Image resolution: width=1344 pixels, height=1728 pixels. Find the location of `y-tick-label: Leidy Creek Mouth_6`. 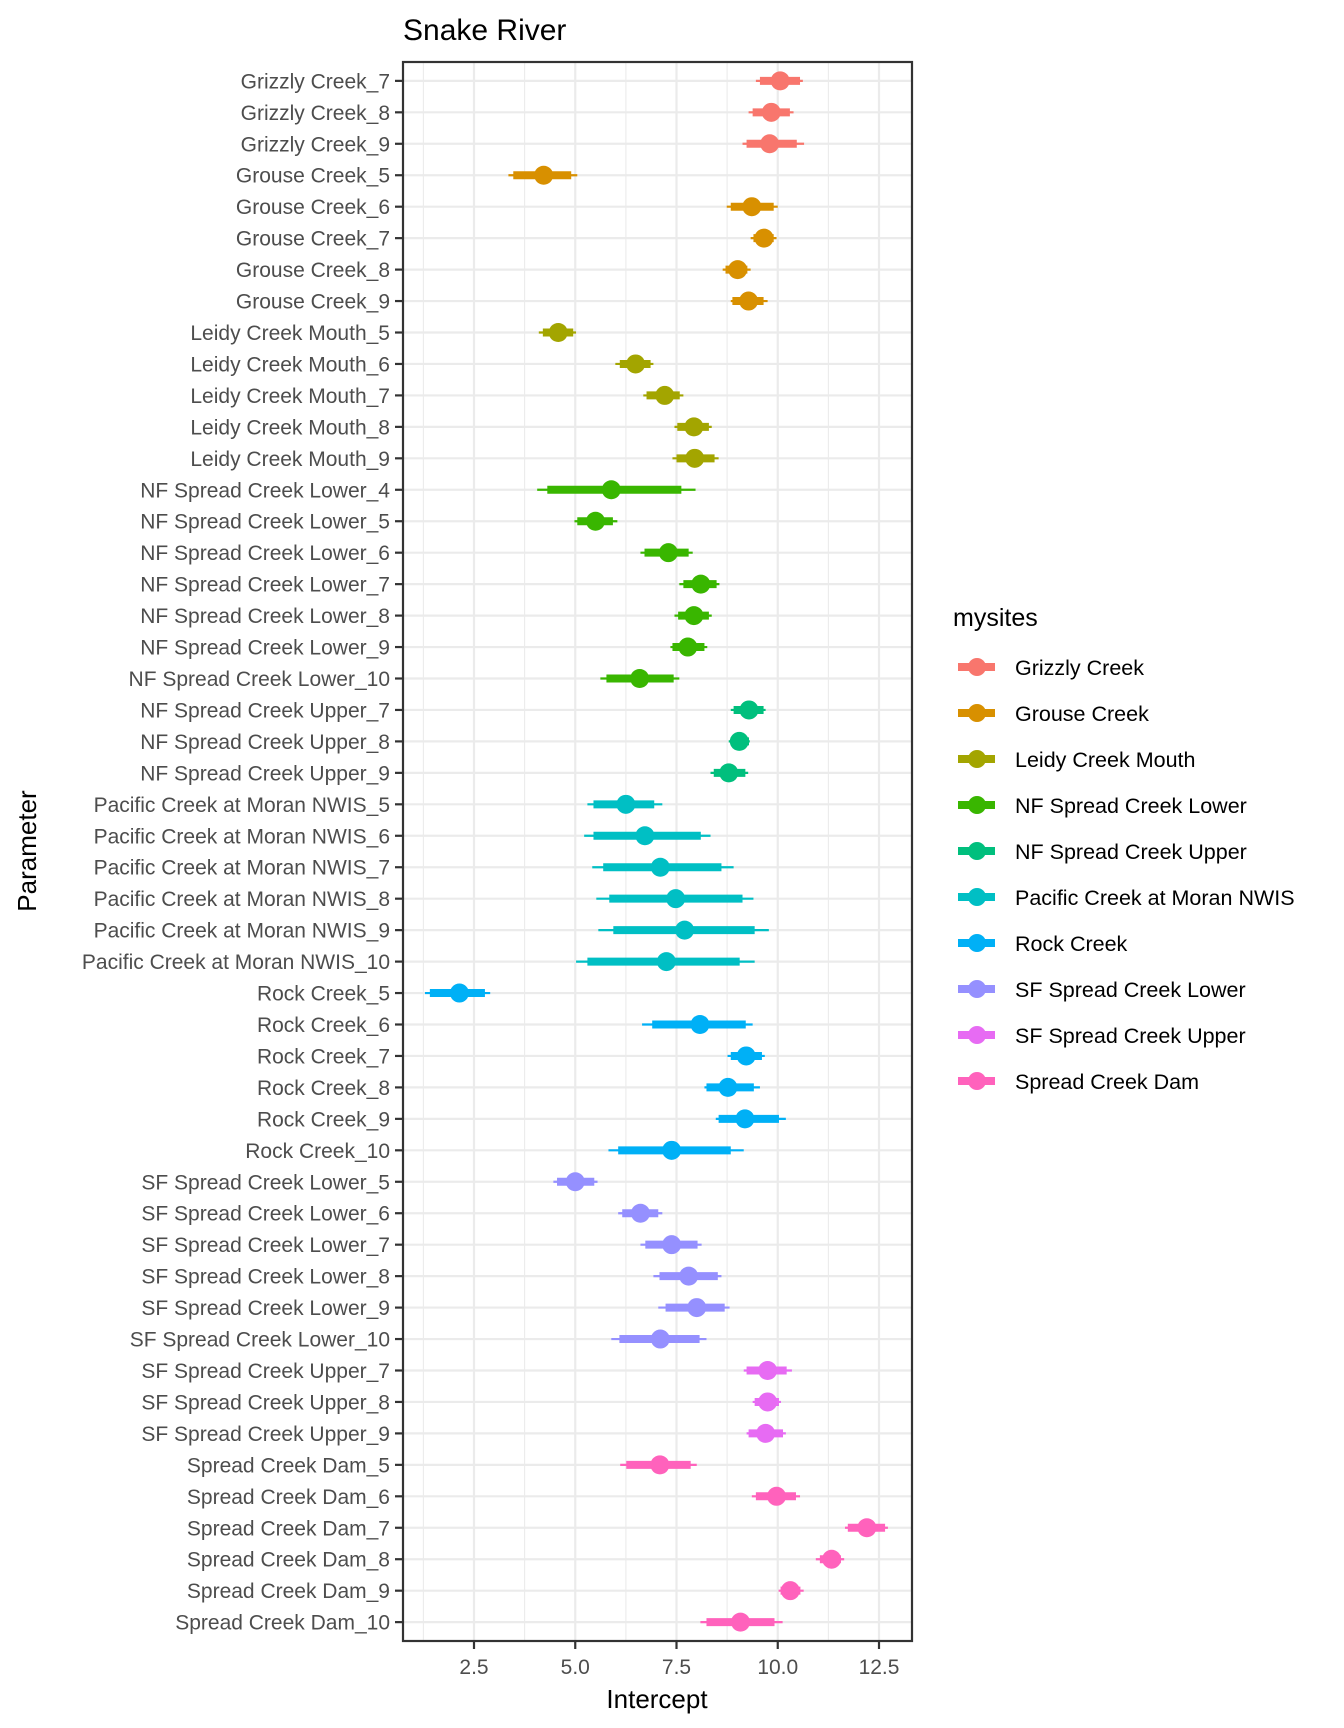

y-tick-label: Leidy Creek Mouth_6 is located at coordinates (290, 364).